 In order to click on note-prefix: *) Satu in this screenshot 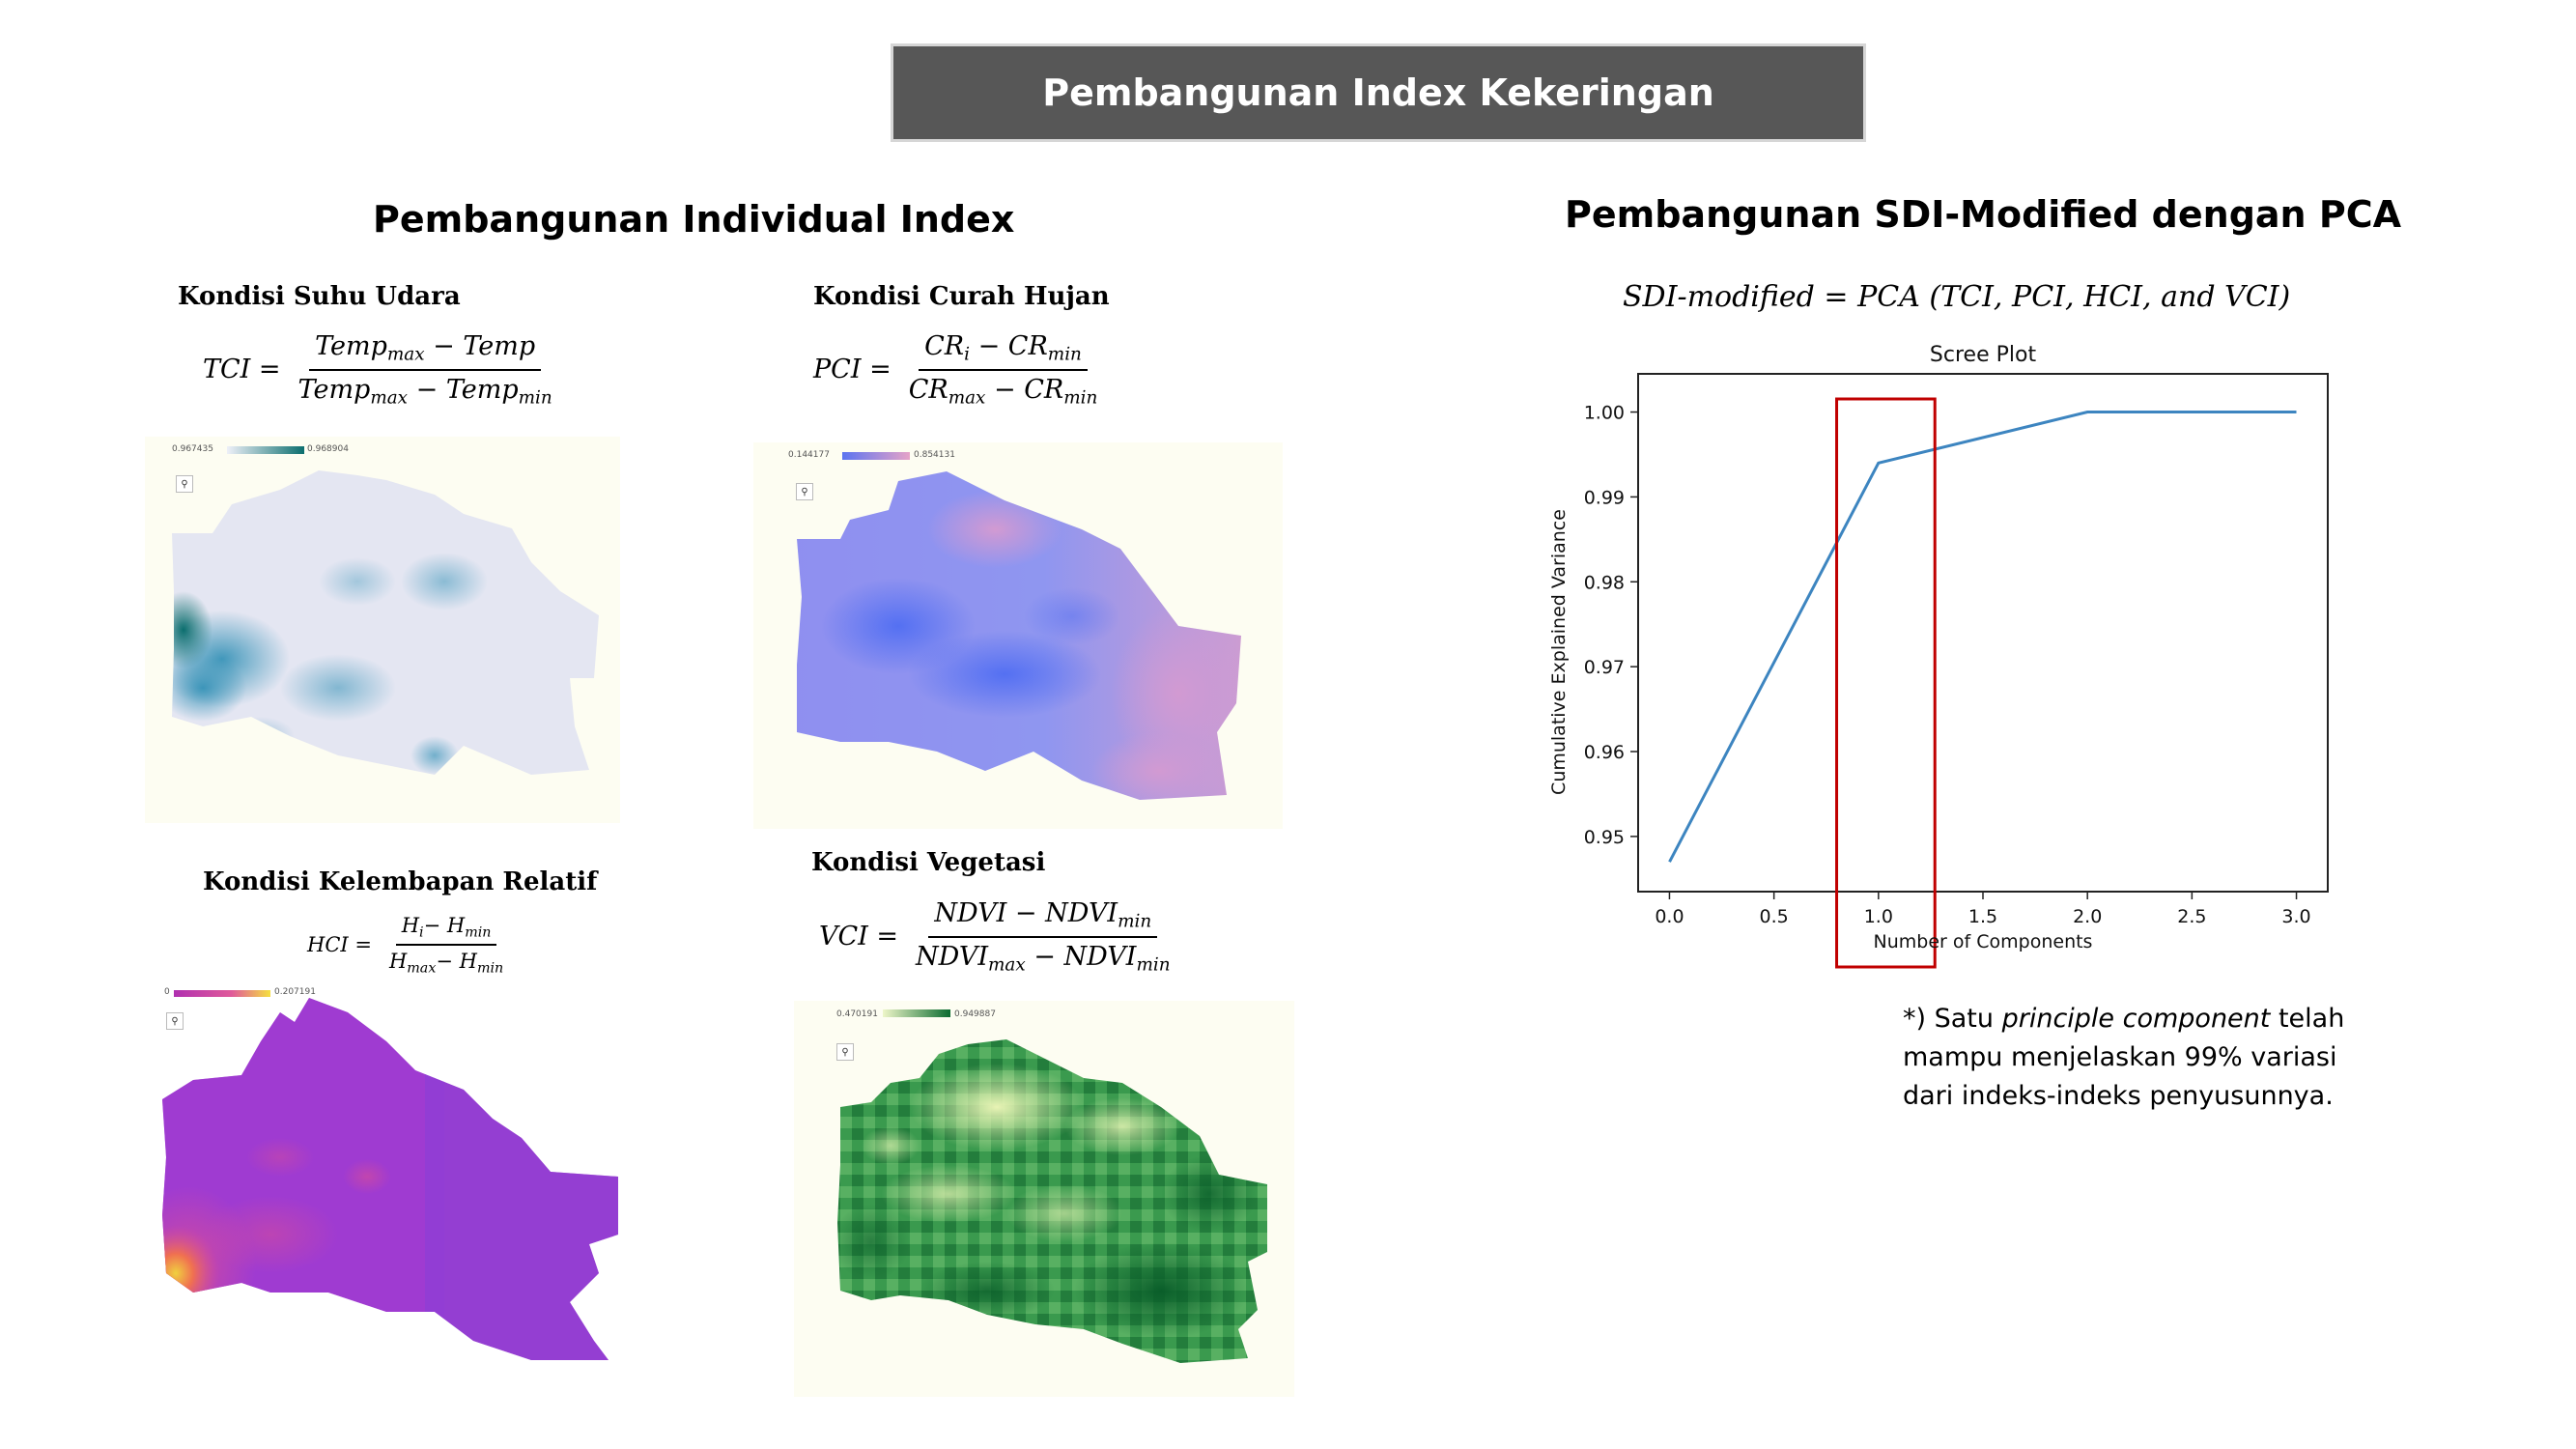, I will do `click(1952, 1019)`.